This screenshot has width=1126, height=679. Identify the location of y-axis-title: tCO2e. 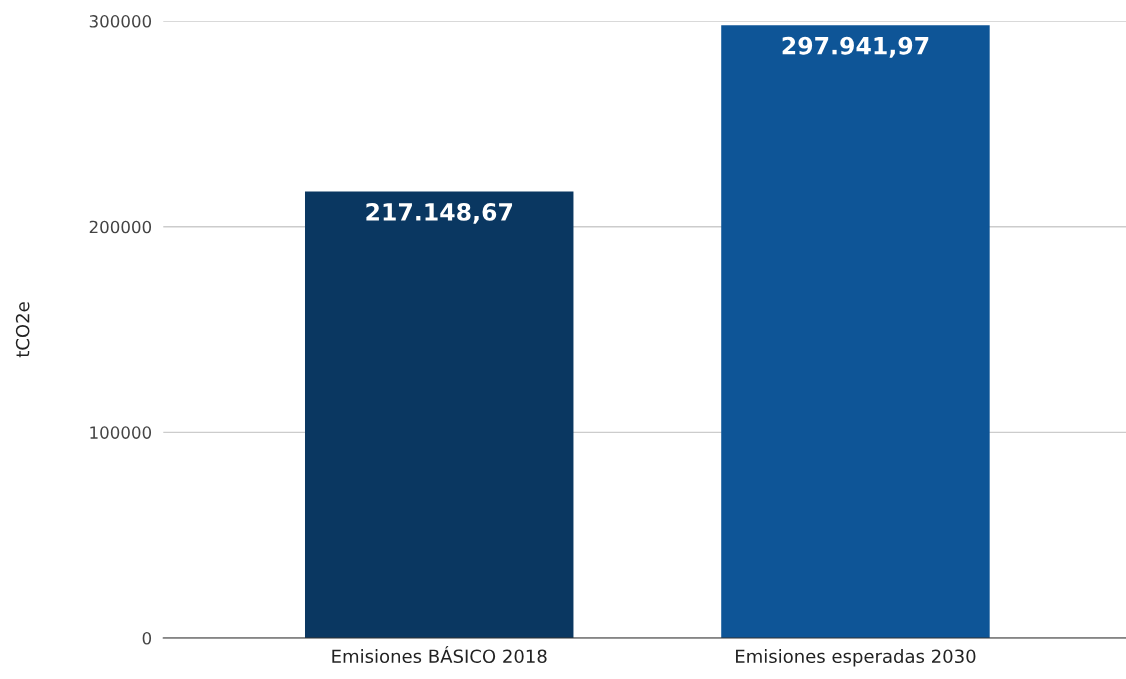
(22, 330).